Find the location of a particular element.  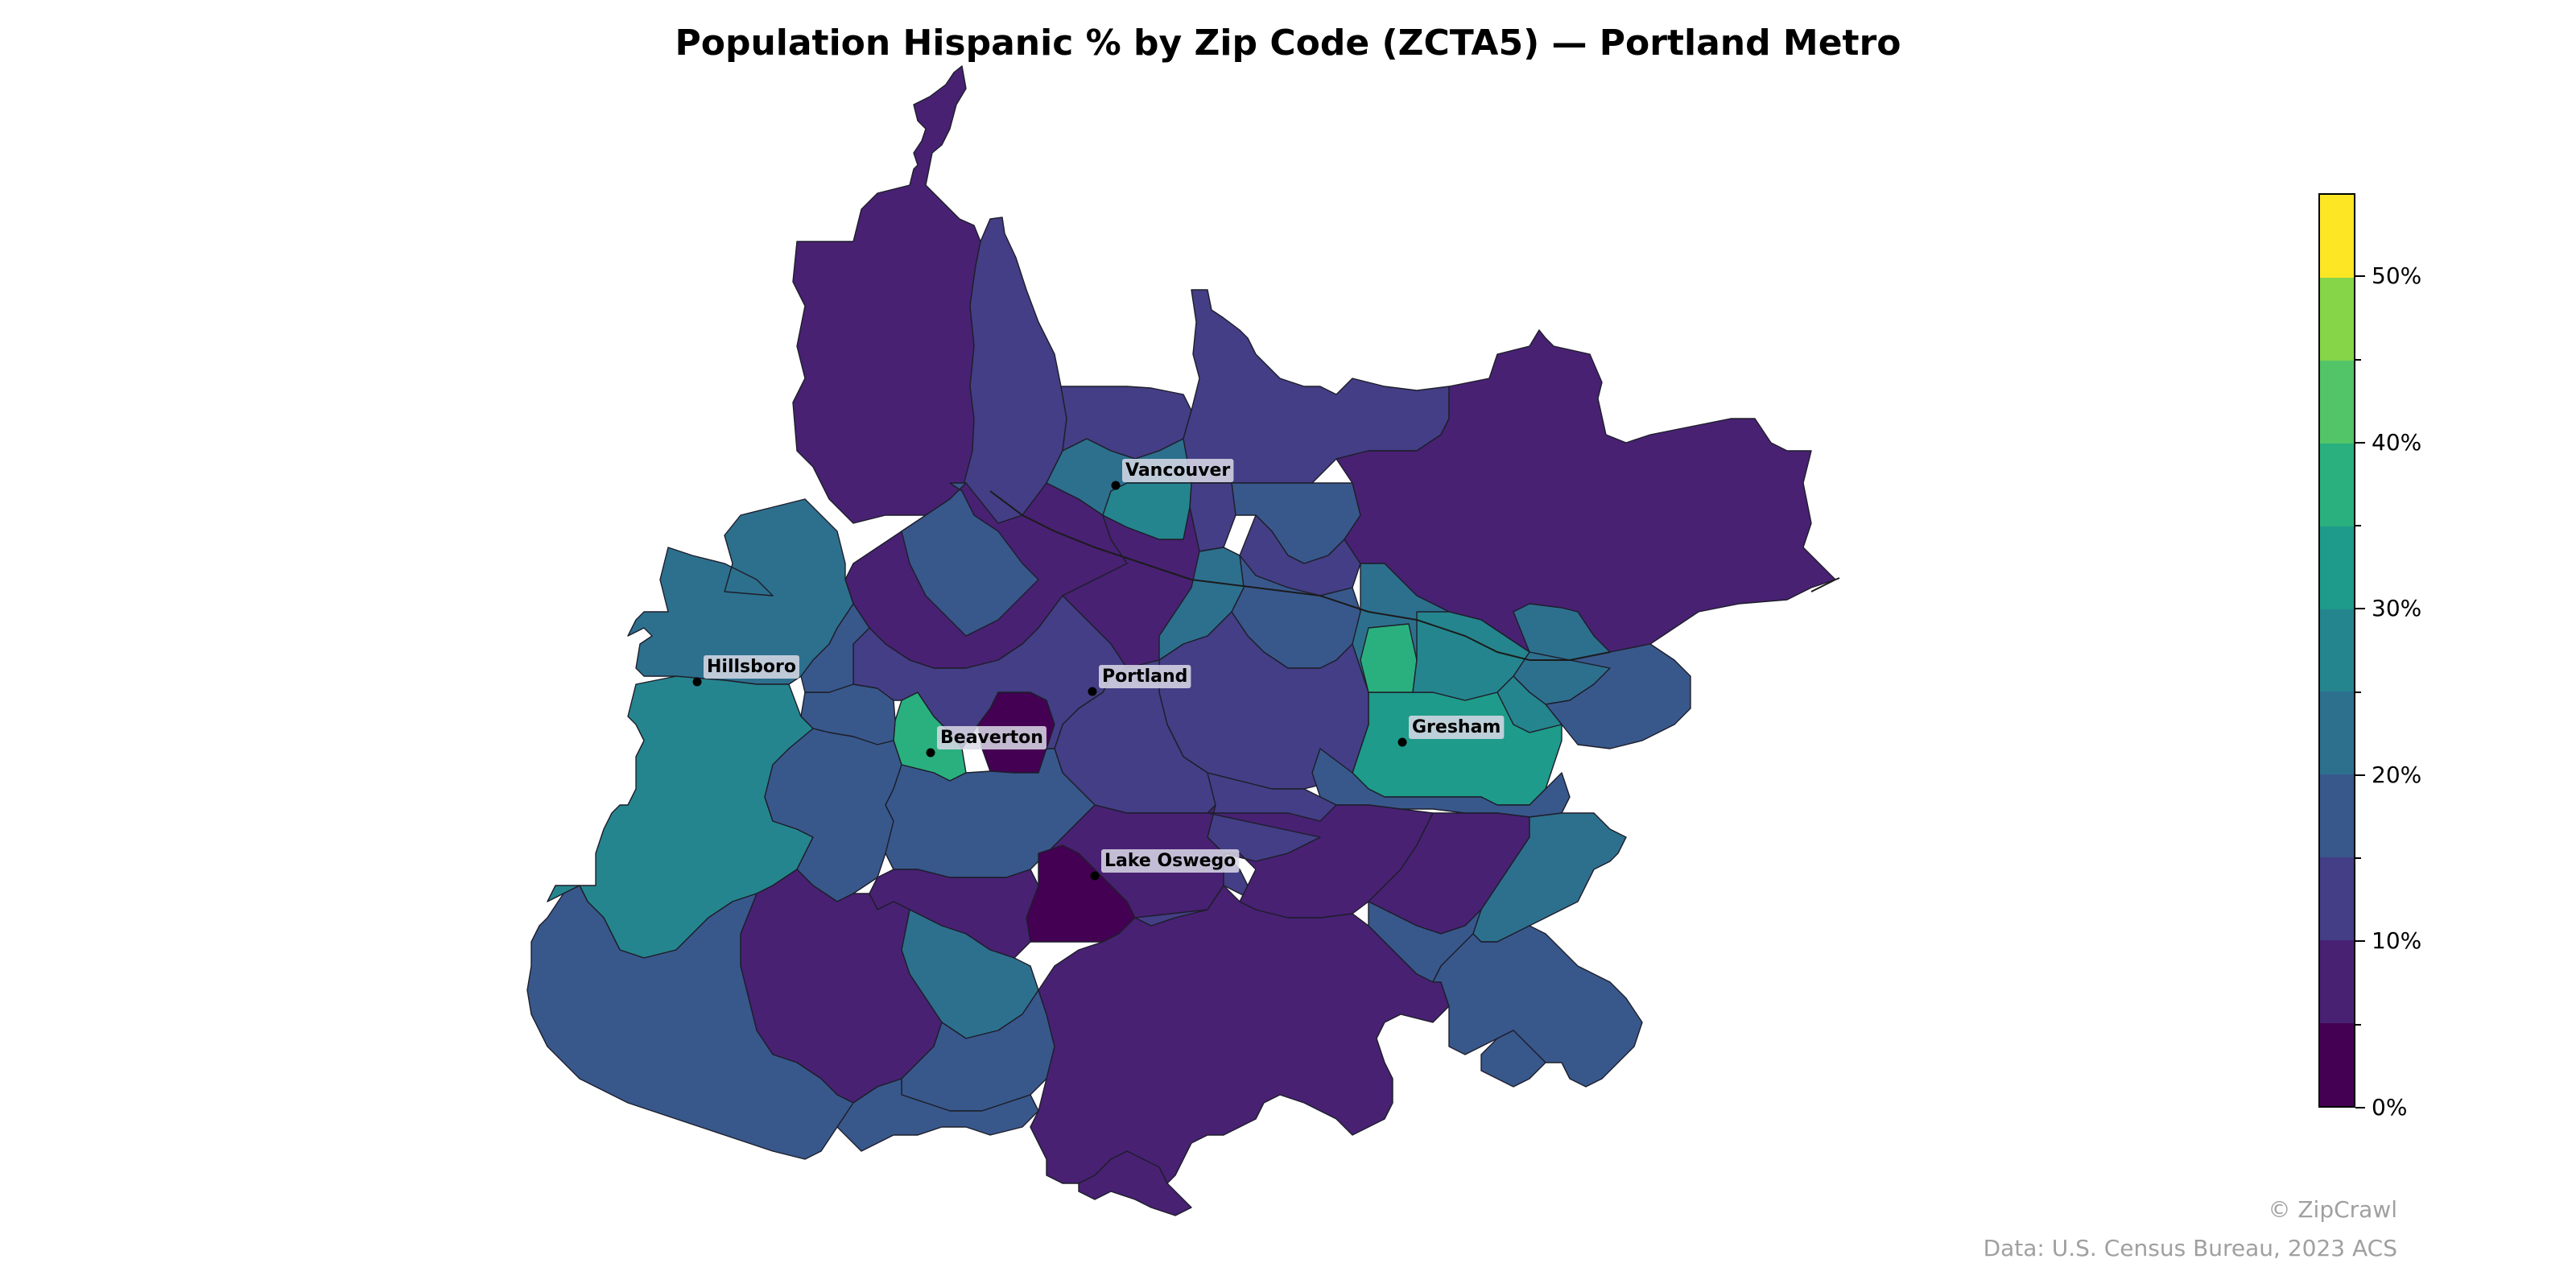

city-marker: Gresham is located at coordinates (1451, 731).